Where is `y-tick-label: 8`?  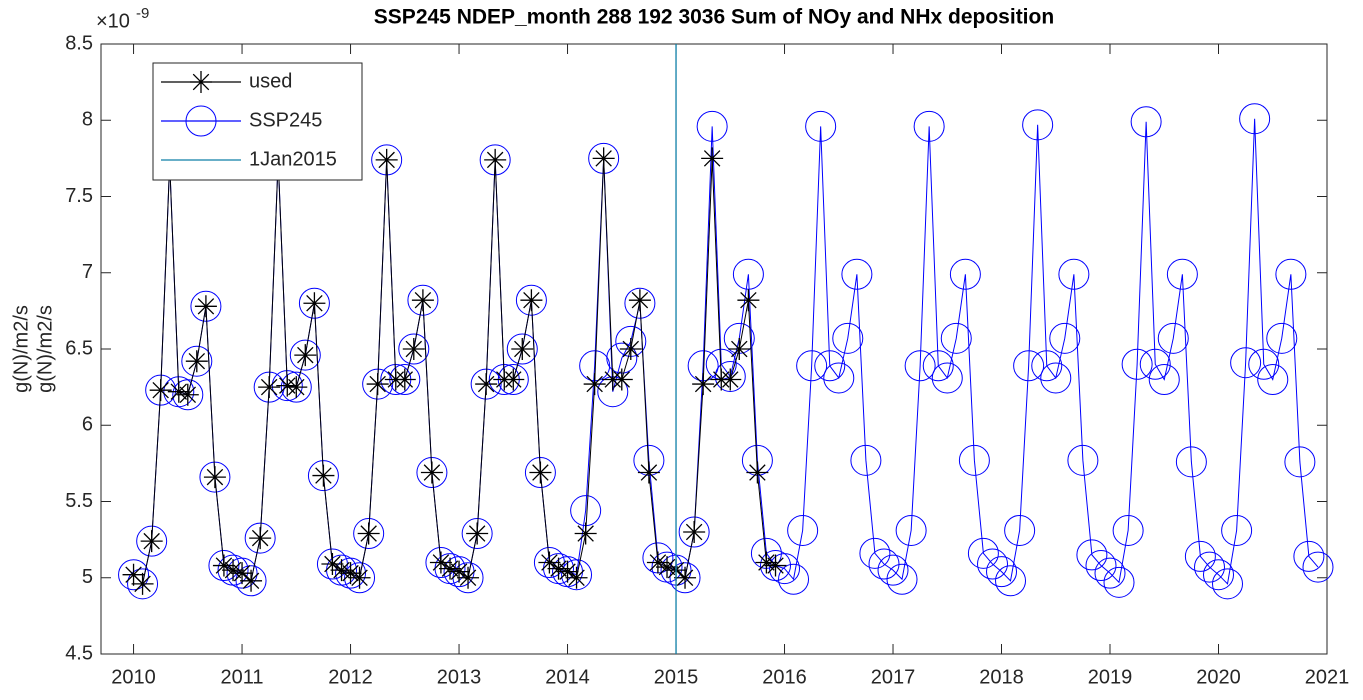
y-tick-label: 8 is located at coordinates (87, 120).